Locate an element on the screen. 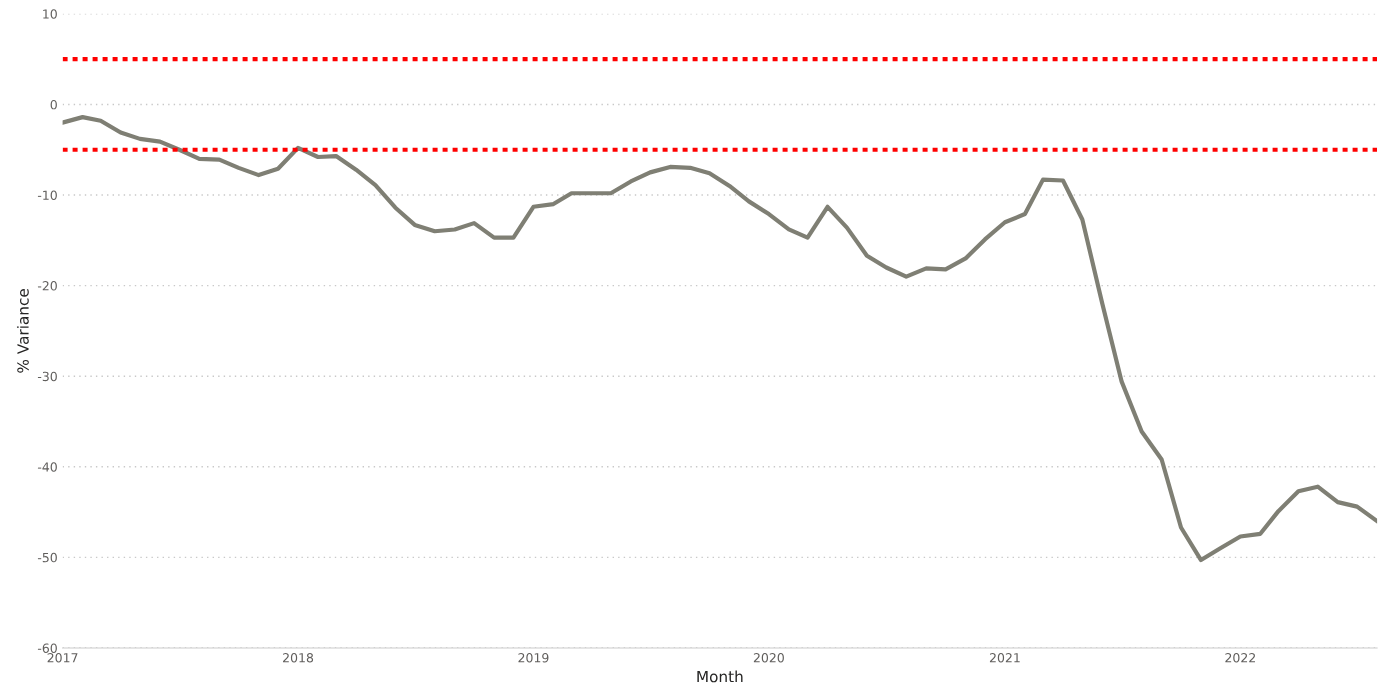  y-tick-label: -40 is located at coordinates (47, 467).